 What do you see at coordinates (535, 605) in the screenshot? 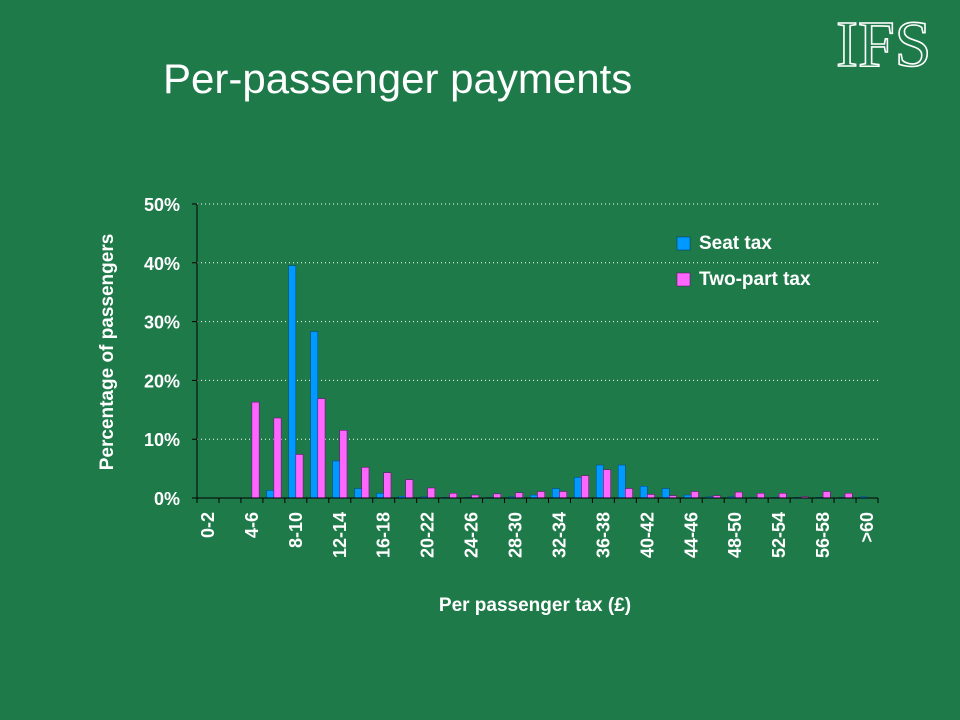
I see `x-axis-label: Per passenger tax (£)` at bounding box center [535, 605].